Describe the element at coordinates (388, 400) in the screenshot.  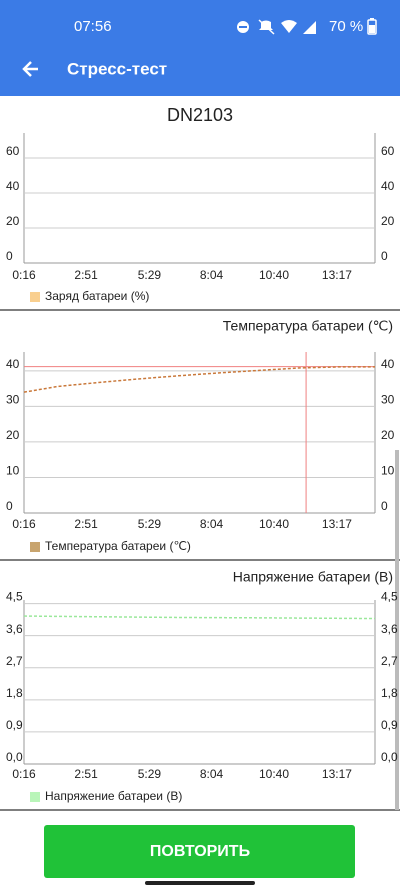
I see `y2-tick-label: 30` at that location.